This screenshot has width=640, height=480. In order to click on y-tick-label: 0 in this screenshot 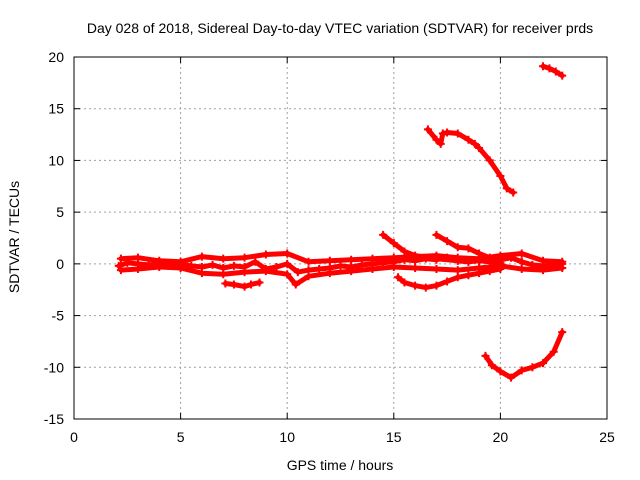, I will do `click(60, 264)`.